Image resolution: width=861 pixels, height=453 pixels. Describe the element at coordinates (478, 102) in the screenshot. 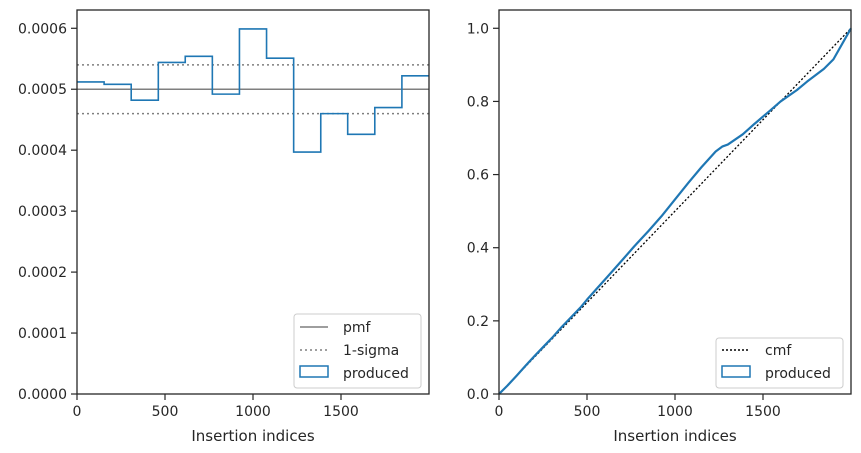

I see `y-tick-label: 0.8` at that location.